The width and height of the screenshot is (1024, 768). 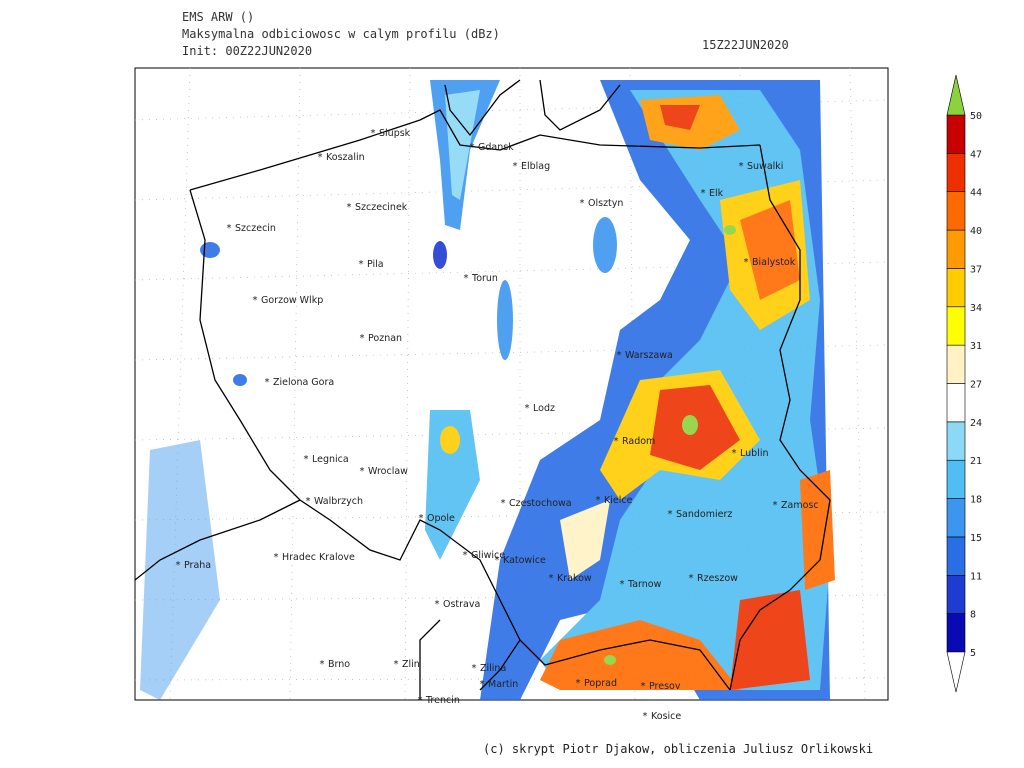 I want to click on colorbar-under, so click(x=956, y=672).